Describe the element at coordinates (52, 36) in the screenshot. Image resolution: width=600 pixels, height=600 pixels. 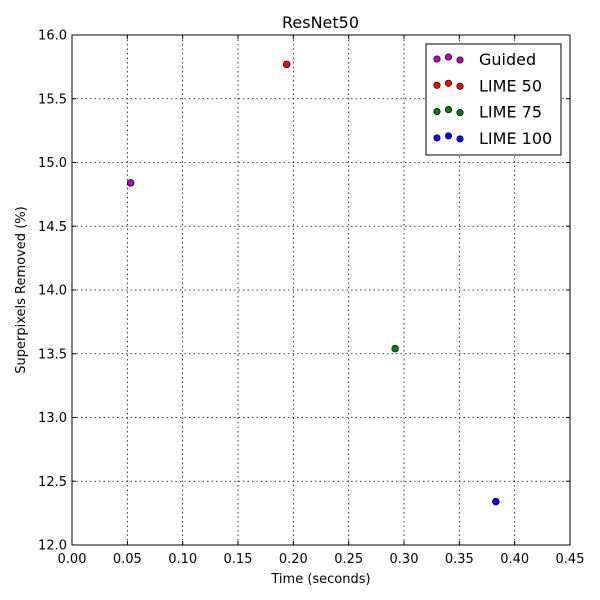
I see `y-tick-label: 16.0` at that location.